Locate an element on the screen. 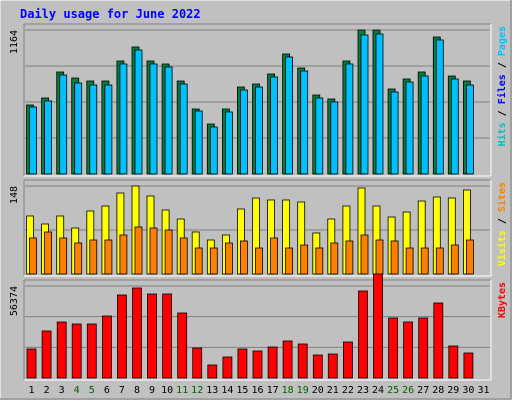  legend-entry: KBytes is located at coordinates (502, 300).